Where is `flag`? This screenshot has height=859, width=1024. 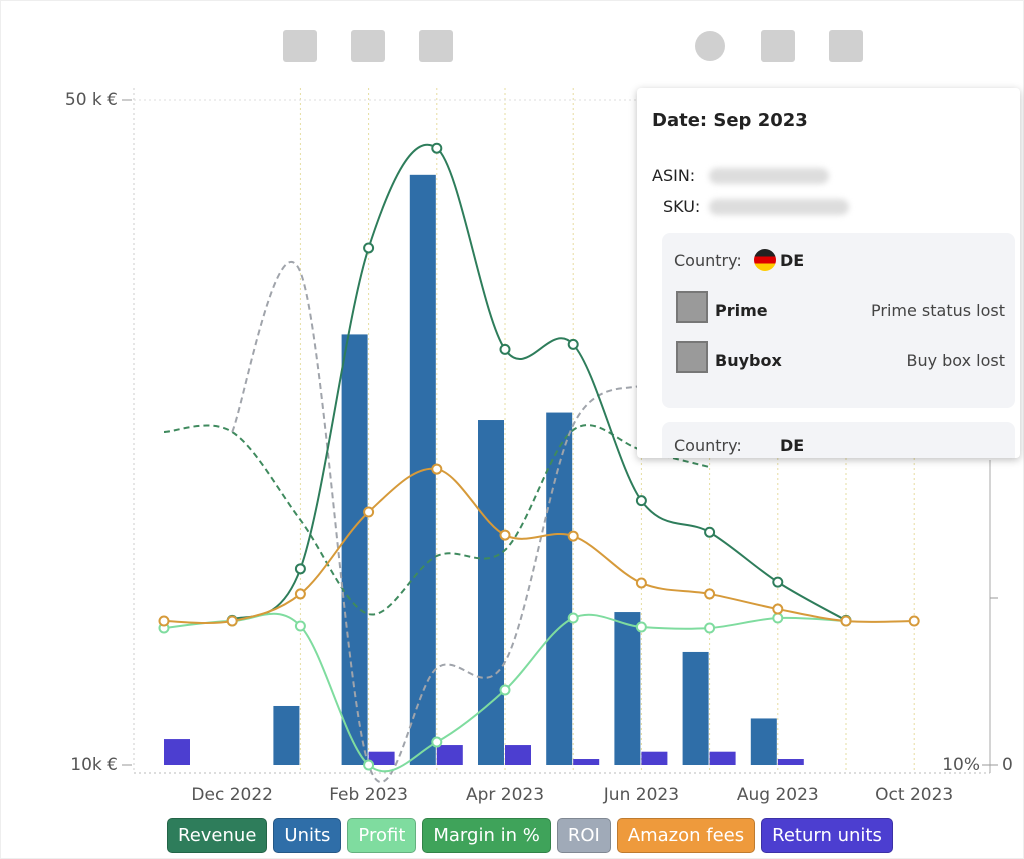 flag is located at coordinates (765, 260).